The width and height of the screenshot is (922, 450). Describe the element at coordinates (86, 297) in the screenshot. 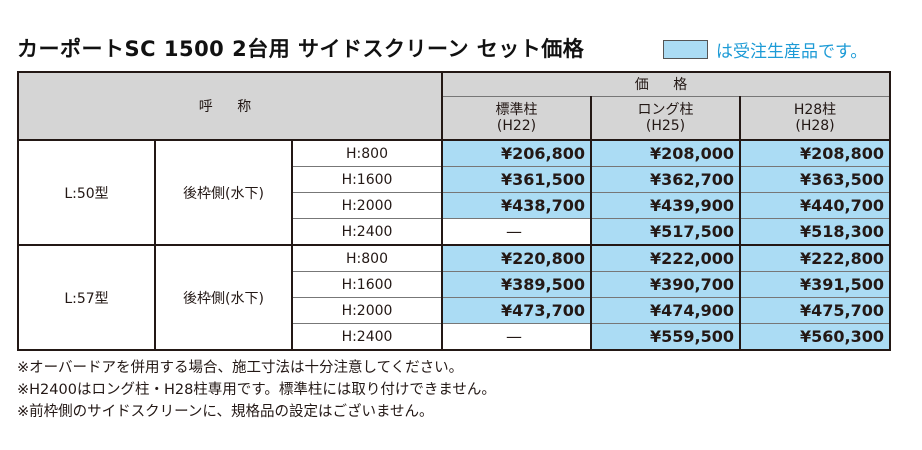

I see `type-cell: L:57型` at that location.